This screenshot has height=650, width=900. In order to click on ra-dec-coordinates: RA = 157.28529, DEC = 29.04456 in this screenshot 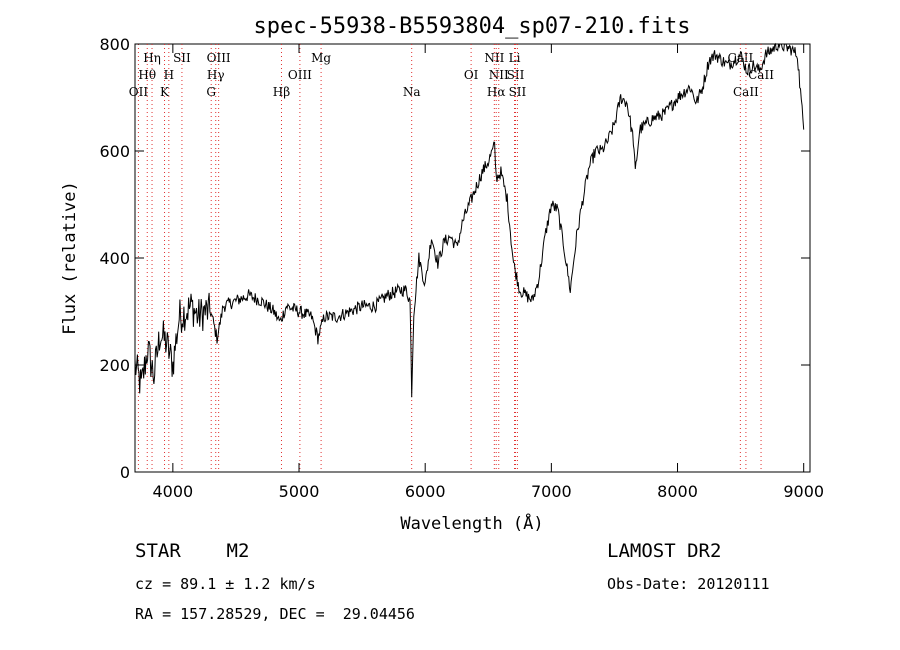, I will do `click(275, 614)`.